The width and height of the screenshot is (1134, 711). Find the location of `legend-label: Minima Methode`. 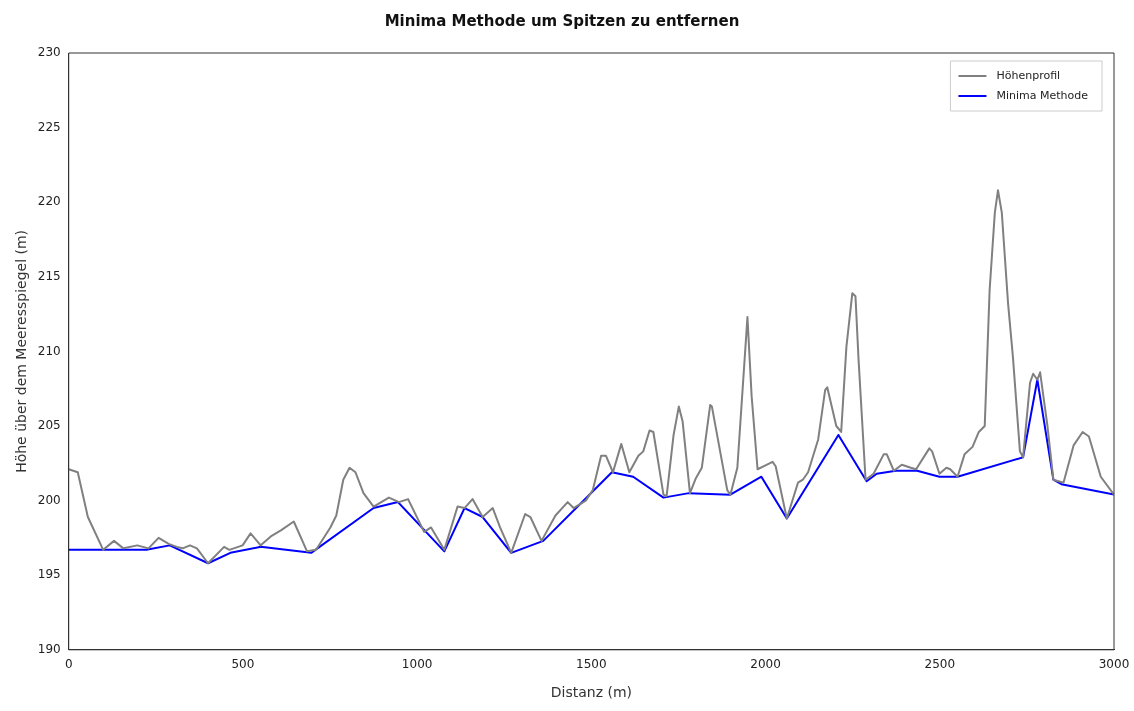

legend-label: Minima Methode is located at coordinates (1042, 95).